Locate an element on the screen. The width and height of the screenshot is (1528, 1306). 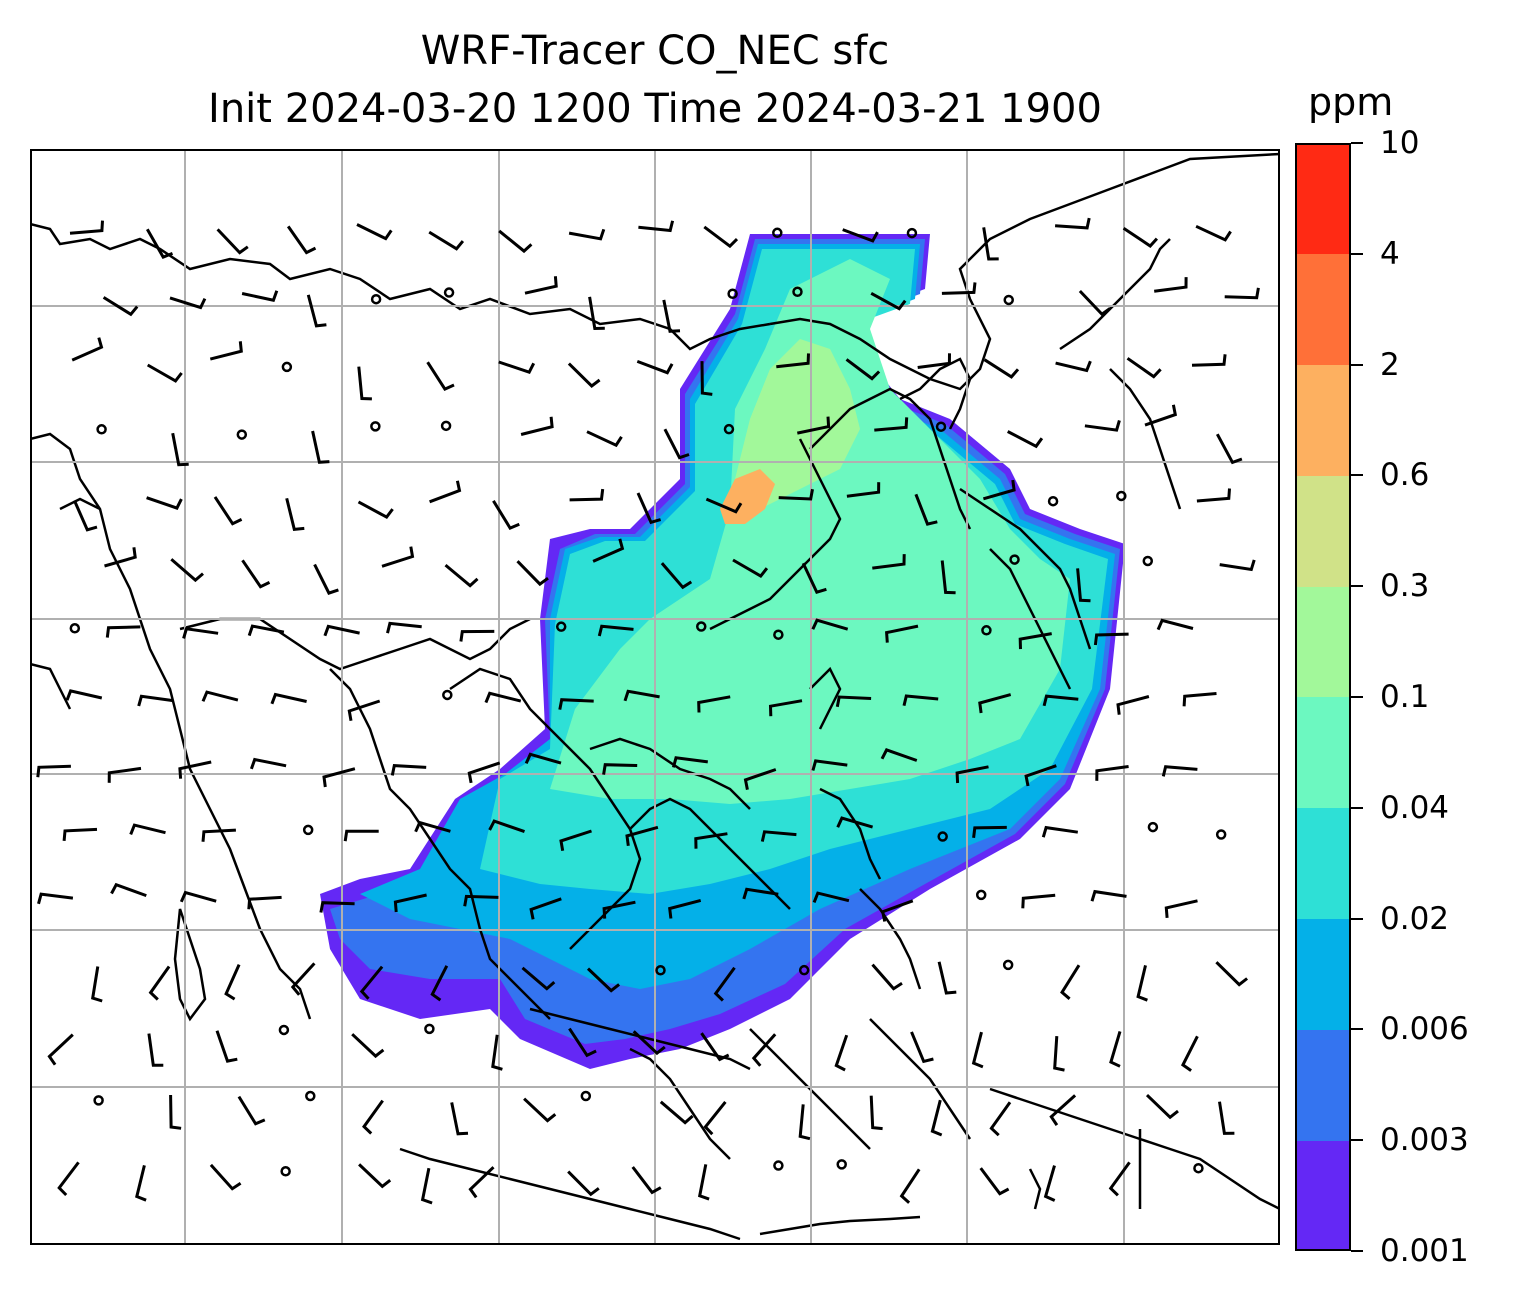
colorbar-tick-label: 4 is located at coordinates (1390, 253).